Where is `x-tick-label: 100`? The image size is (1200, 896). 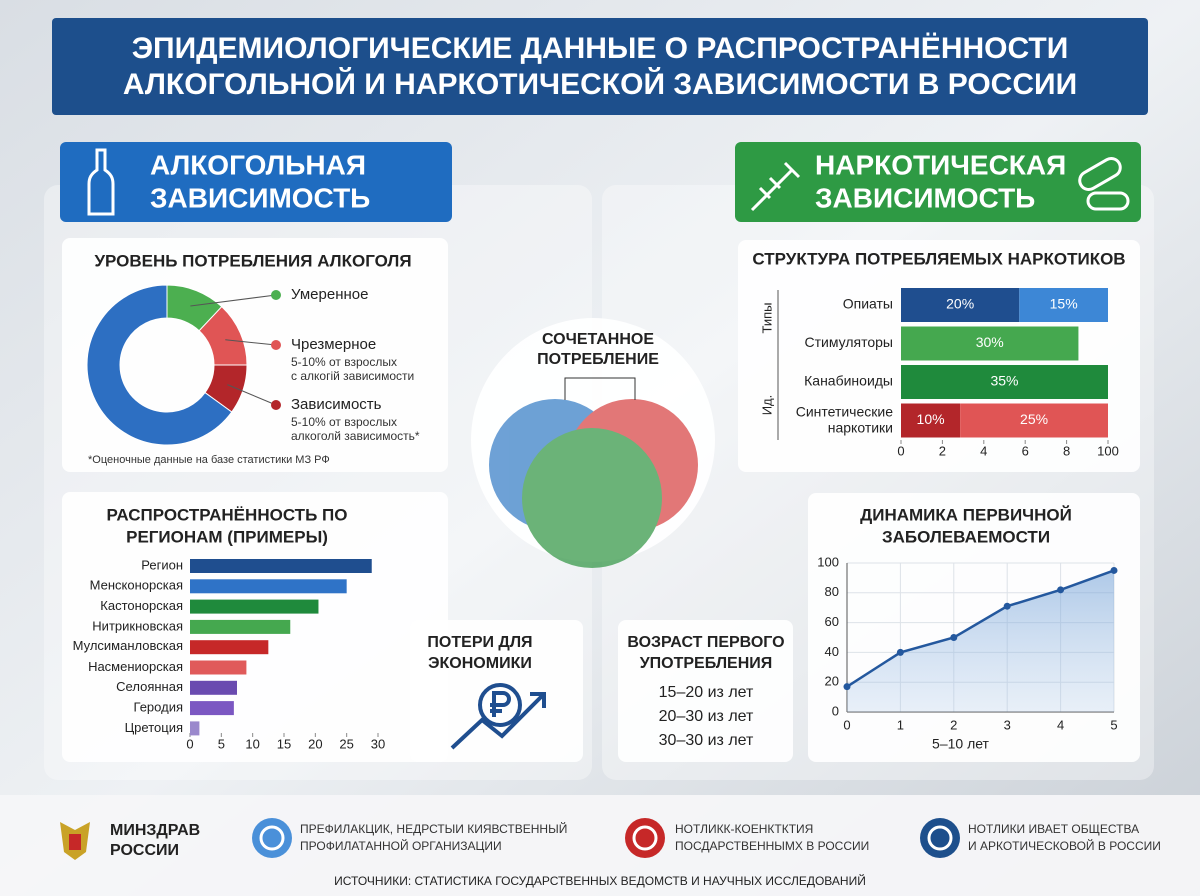
x-tick-label: 100 is located at coordinates (1108, 450).